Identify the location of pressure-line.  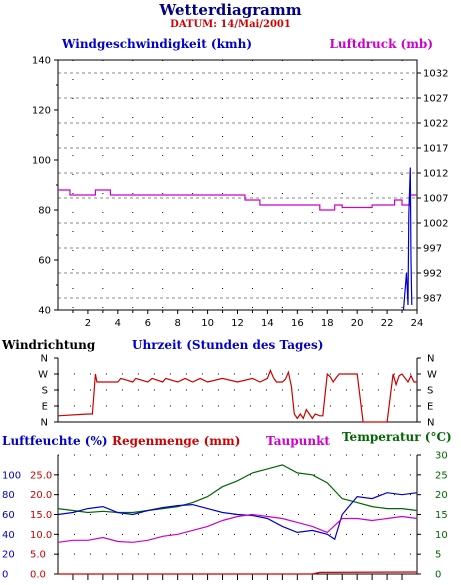
(237, 200).